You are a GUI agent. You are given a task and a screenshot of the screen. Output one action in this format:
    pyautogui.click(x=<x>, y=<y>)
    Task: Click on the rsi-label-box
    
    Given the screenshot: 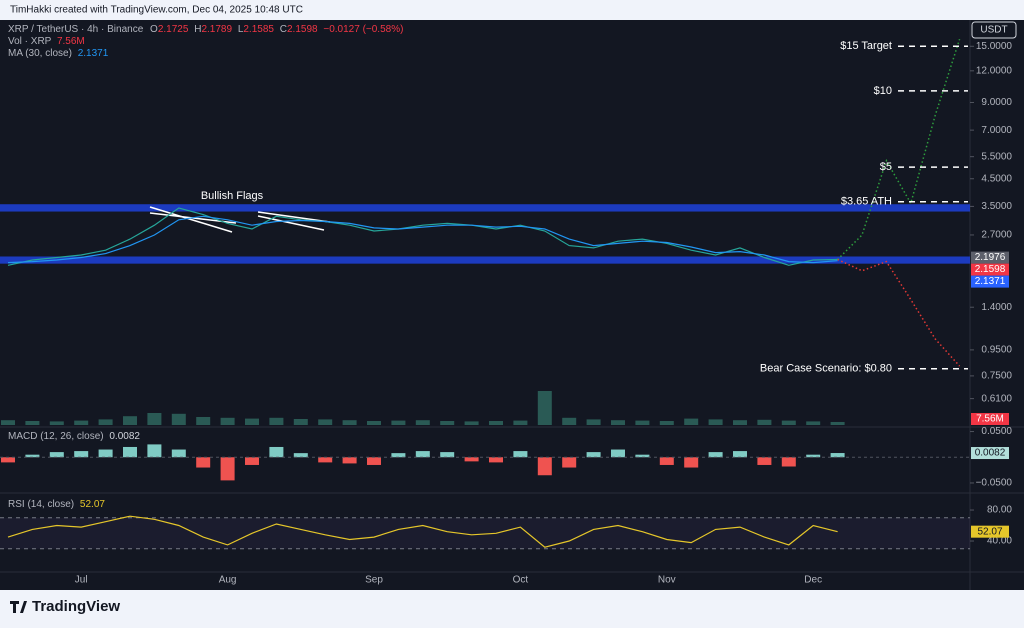 What is the action you would take?
    pyautogui.click(x=990, y=531)
    